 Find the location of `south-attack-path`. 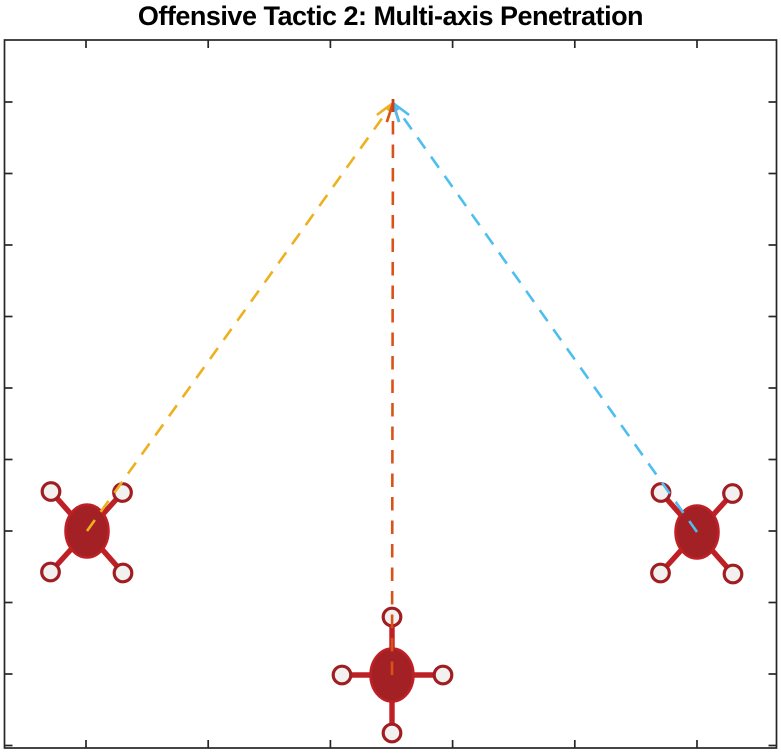

south-attack-path is located at coordinates (393, 389).